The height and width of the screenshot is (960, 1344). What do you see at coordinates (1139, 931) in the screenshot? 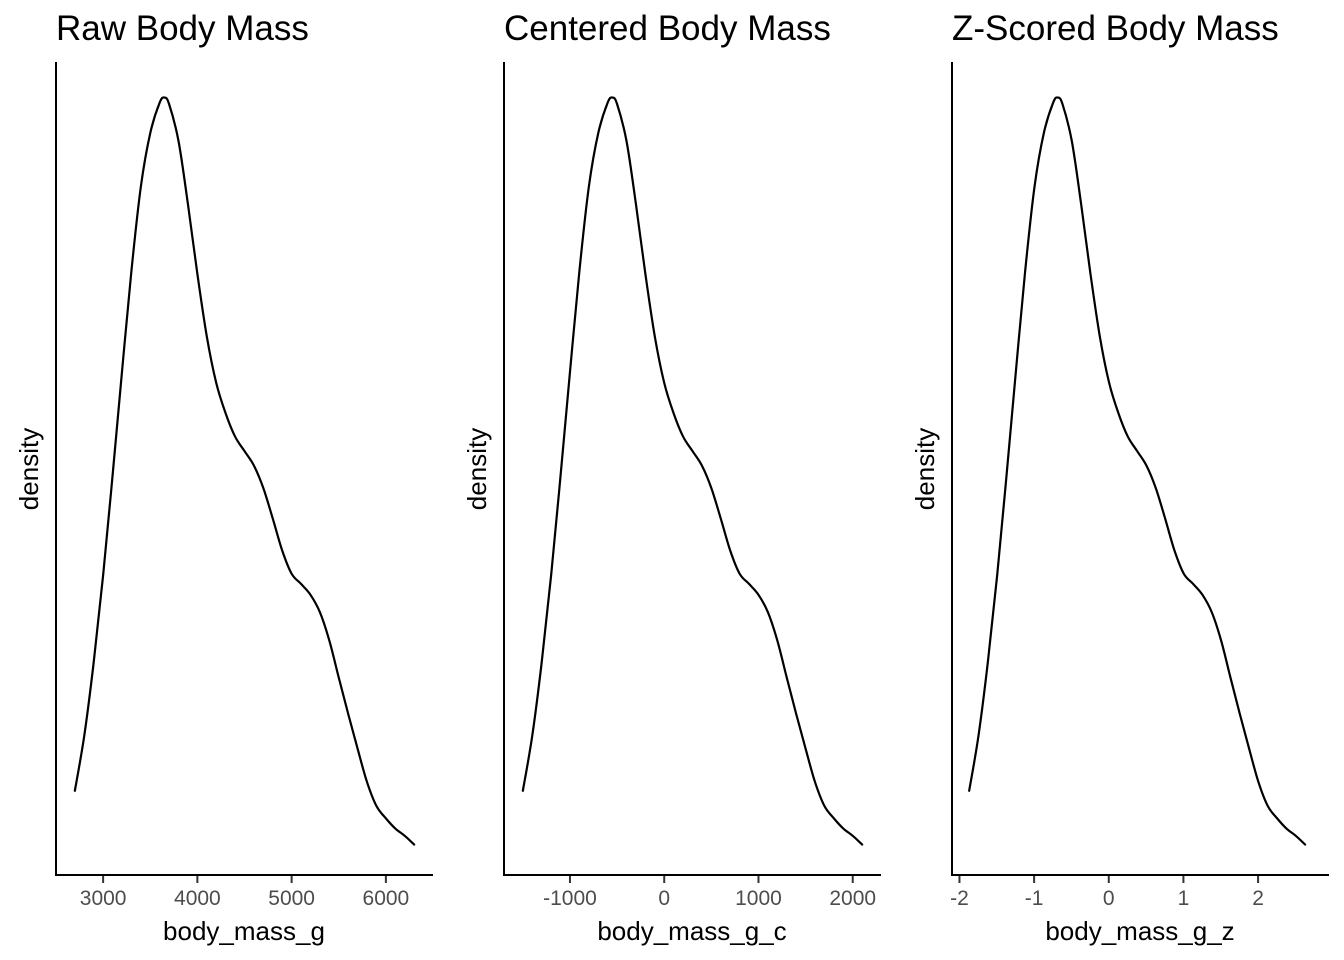
I see `x-axis-label: body_mass_g_z` at bounding box center [1139, 931].